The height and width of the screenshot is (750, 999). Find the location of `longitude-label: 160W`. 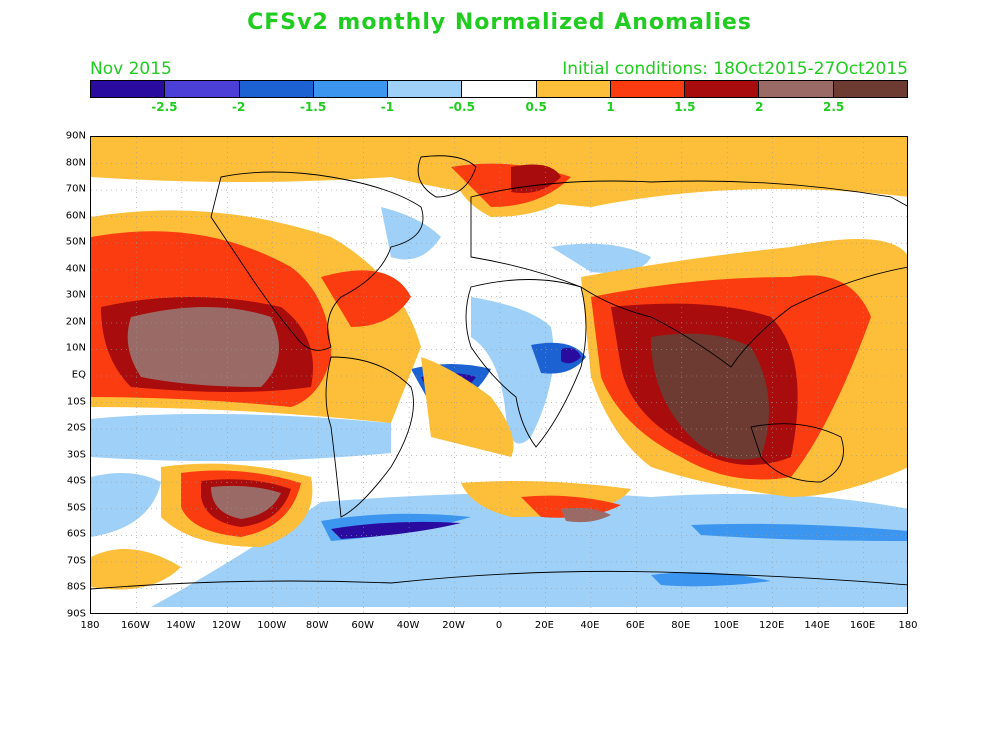

longitude-label: 160W is located at coordinates (135, 625).